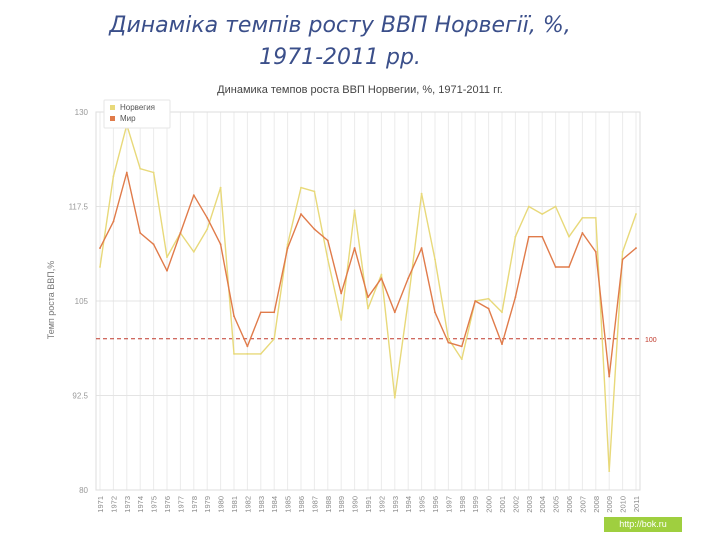  Describe the element at coordinates (82, 112) in the screenshot. I see `y-tick-label: 130` at that location.